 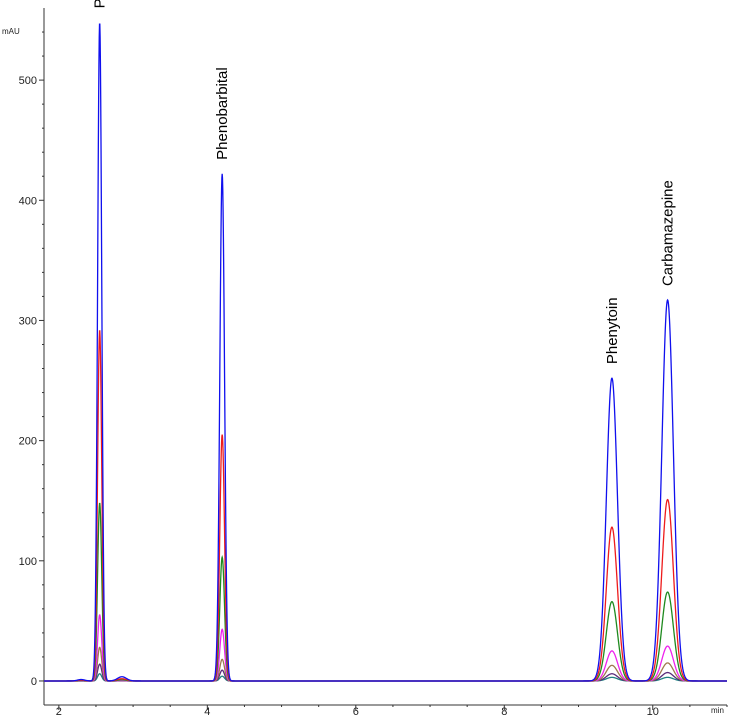 What do you see at coordinates (668, 233) in the screenshot?
I see `peak-label: Carbamazepine` at bounding box center [668, 233].